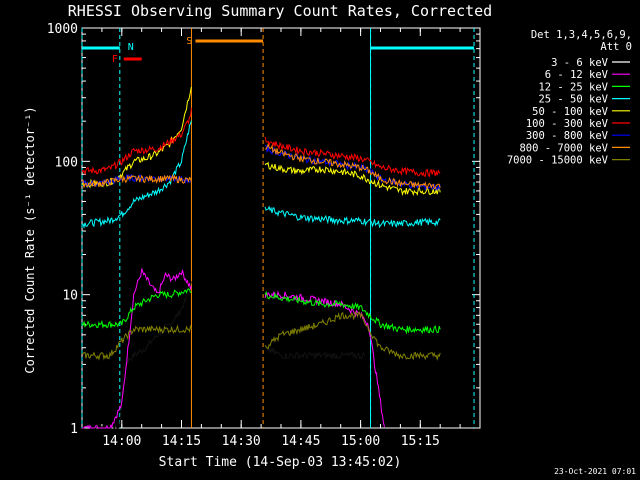 The width and height of the screenshot is (640, 480). I want to click on x-tick-label: 14:00, so click(121, 441).